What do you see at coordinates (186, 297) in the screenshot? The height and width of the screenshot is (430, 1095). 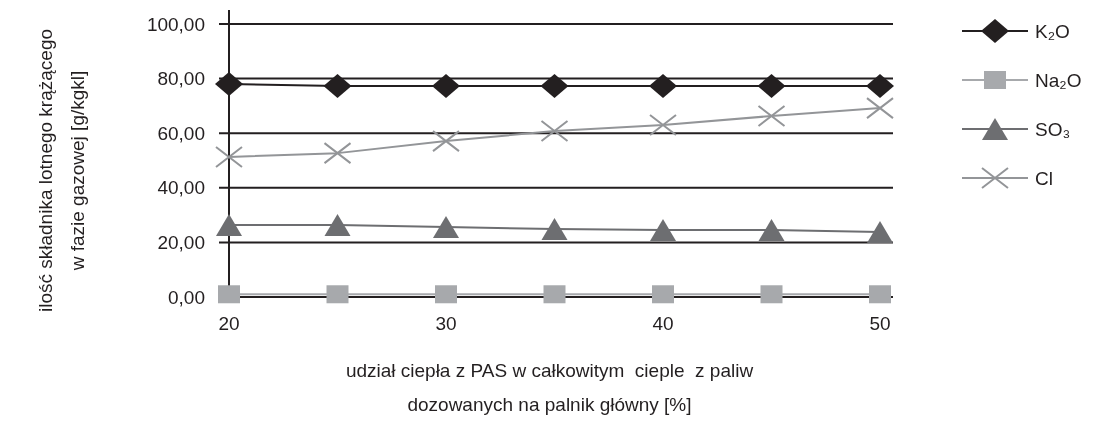 I see `y-tick-label: 0,00` at bounding box center [186, 297].